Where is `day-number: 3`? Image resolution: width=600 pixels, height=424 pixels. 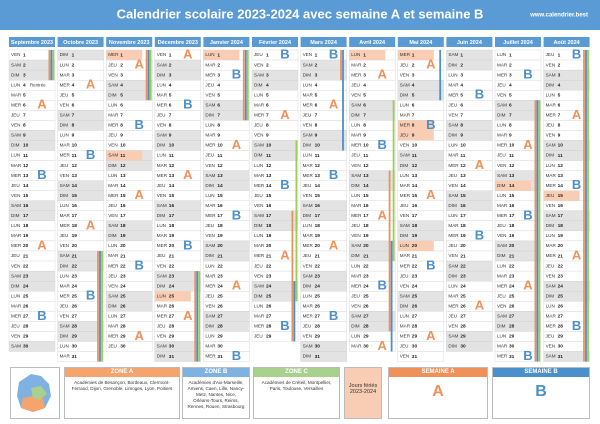
day-number: 3 is located at coordinates (364, 75).